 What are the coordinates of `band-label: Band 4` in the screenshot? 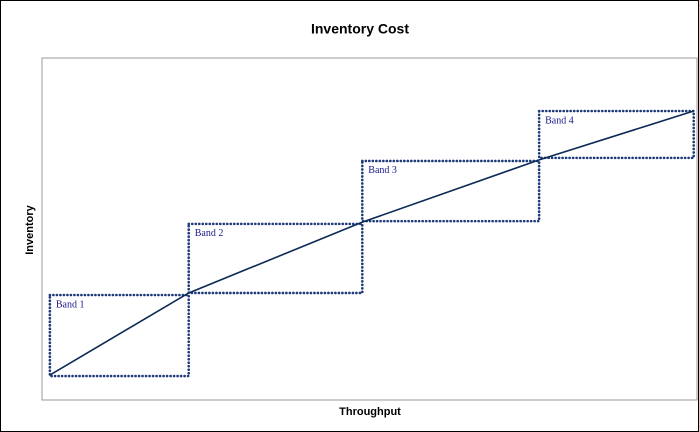 It's located at (559, 120).